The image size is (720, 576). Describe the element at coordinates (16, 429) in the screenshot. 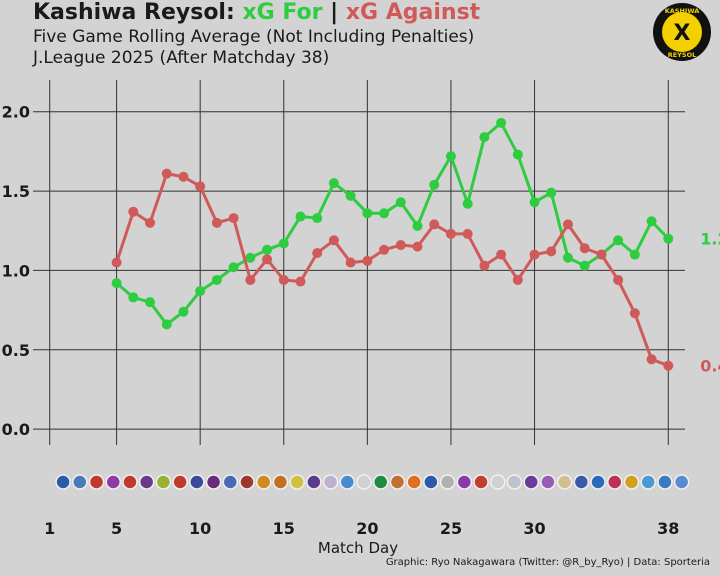

I see `y-tick-label: 0.0` at that location.